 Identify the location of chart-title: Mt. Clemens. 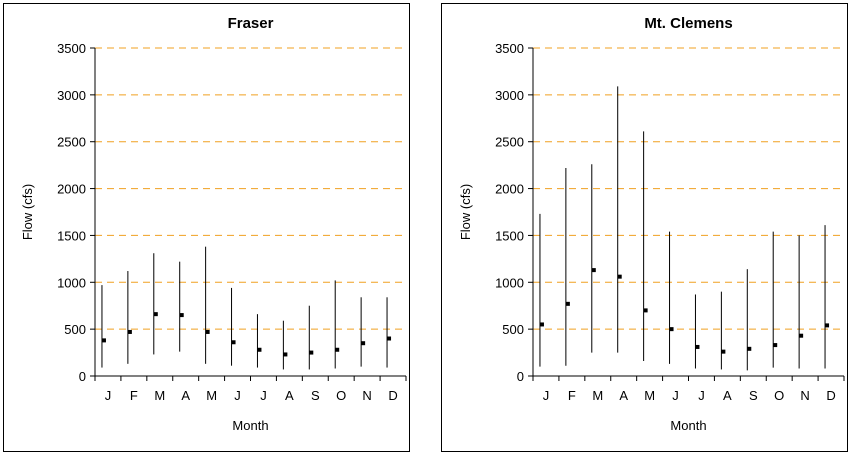
(688, 23).